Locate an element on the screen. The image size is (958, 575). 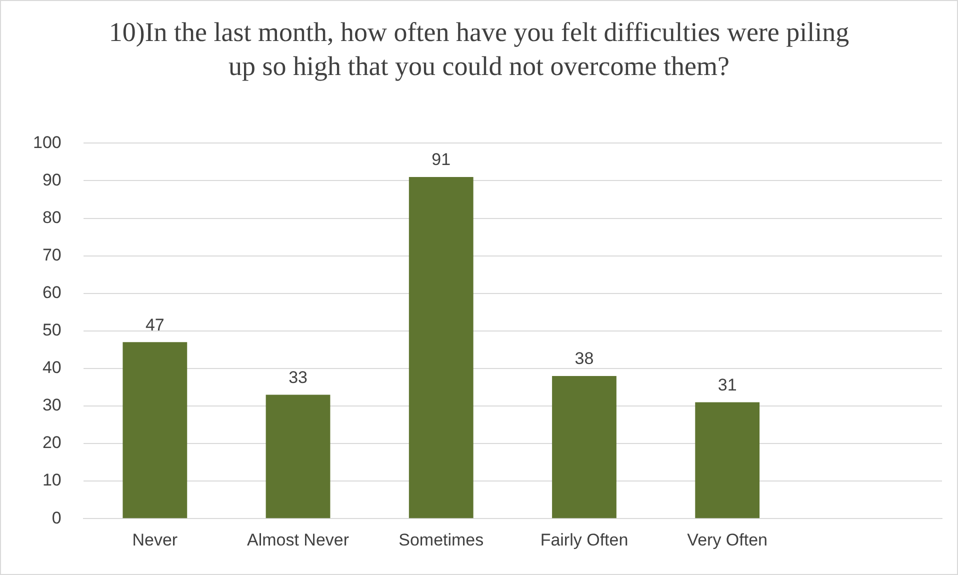
y-tick-label: 0 is located at coordinates (57, 518).